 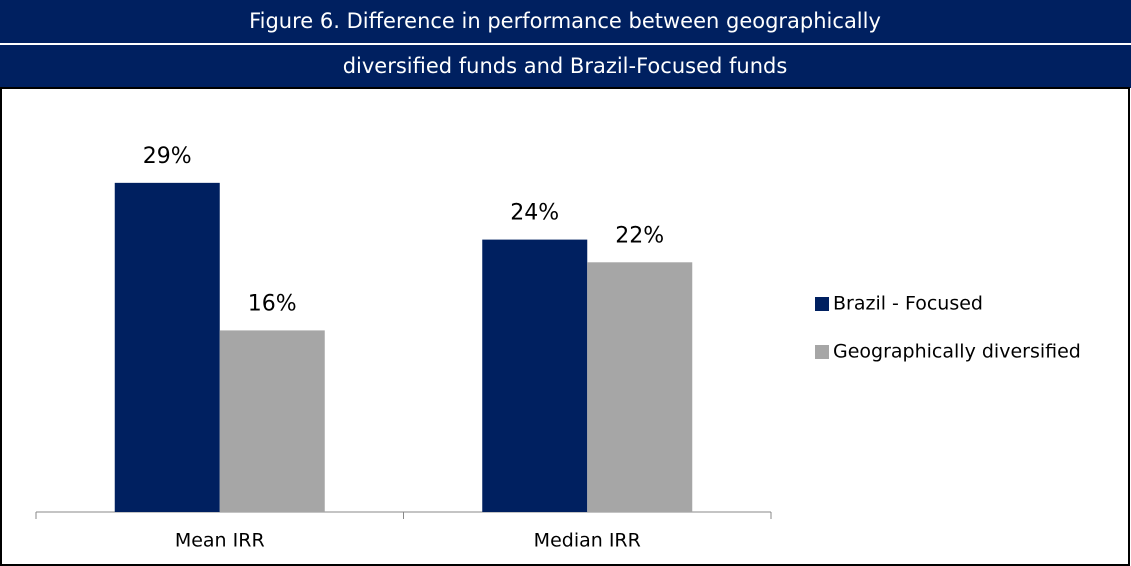 I want to click on x-tick-label: Mean IRR, so click(x=220, y=541).